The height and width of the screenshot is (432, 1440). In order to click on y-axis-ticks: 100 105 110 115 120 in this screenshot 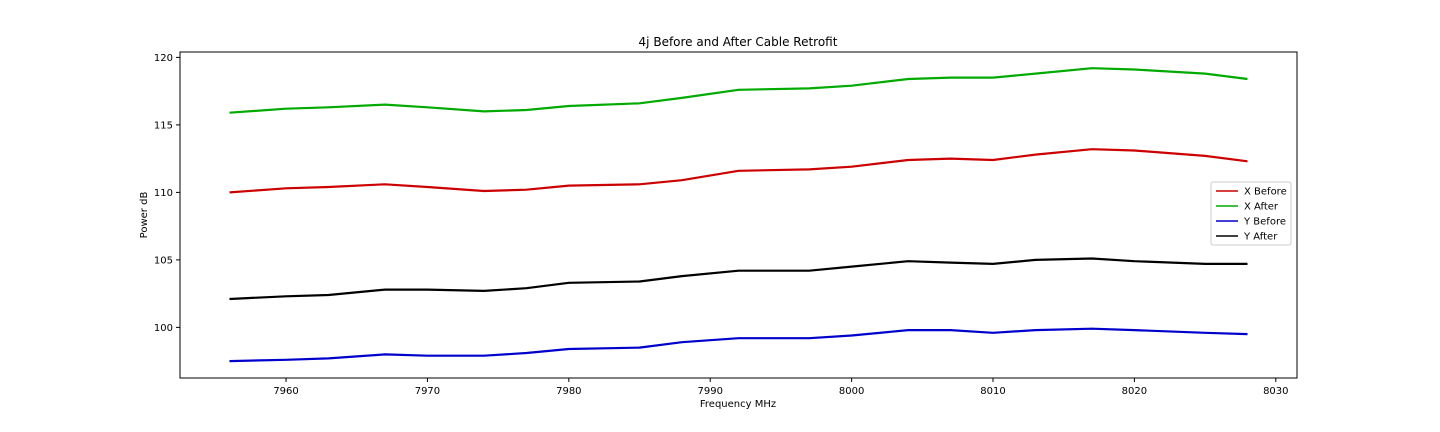, I will do `click(167, 193)`.